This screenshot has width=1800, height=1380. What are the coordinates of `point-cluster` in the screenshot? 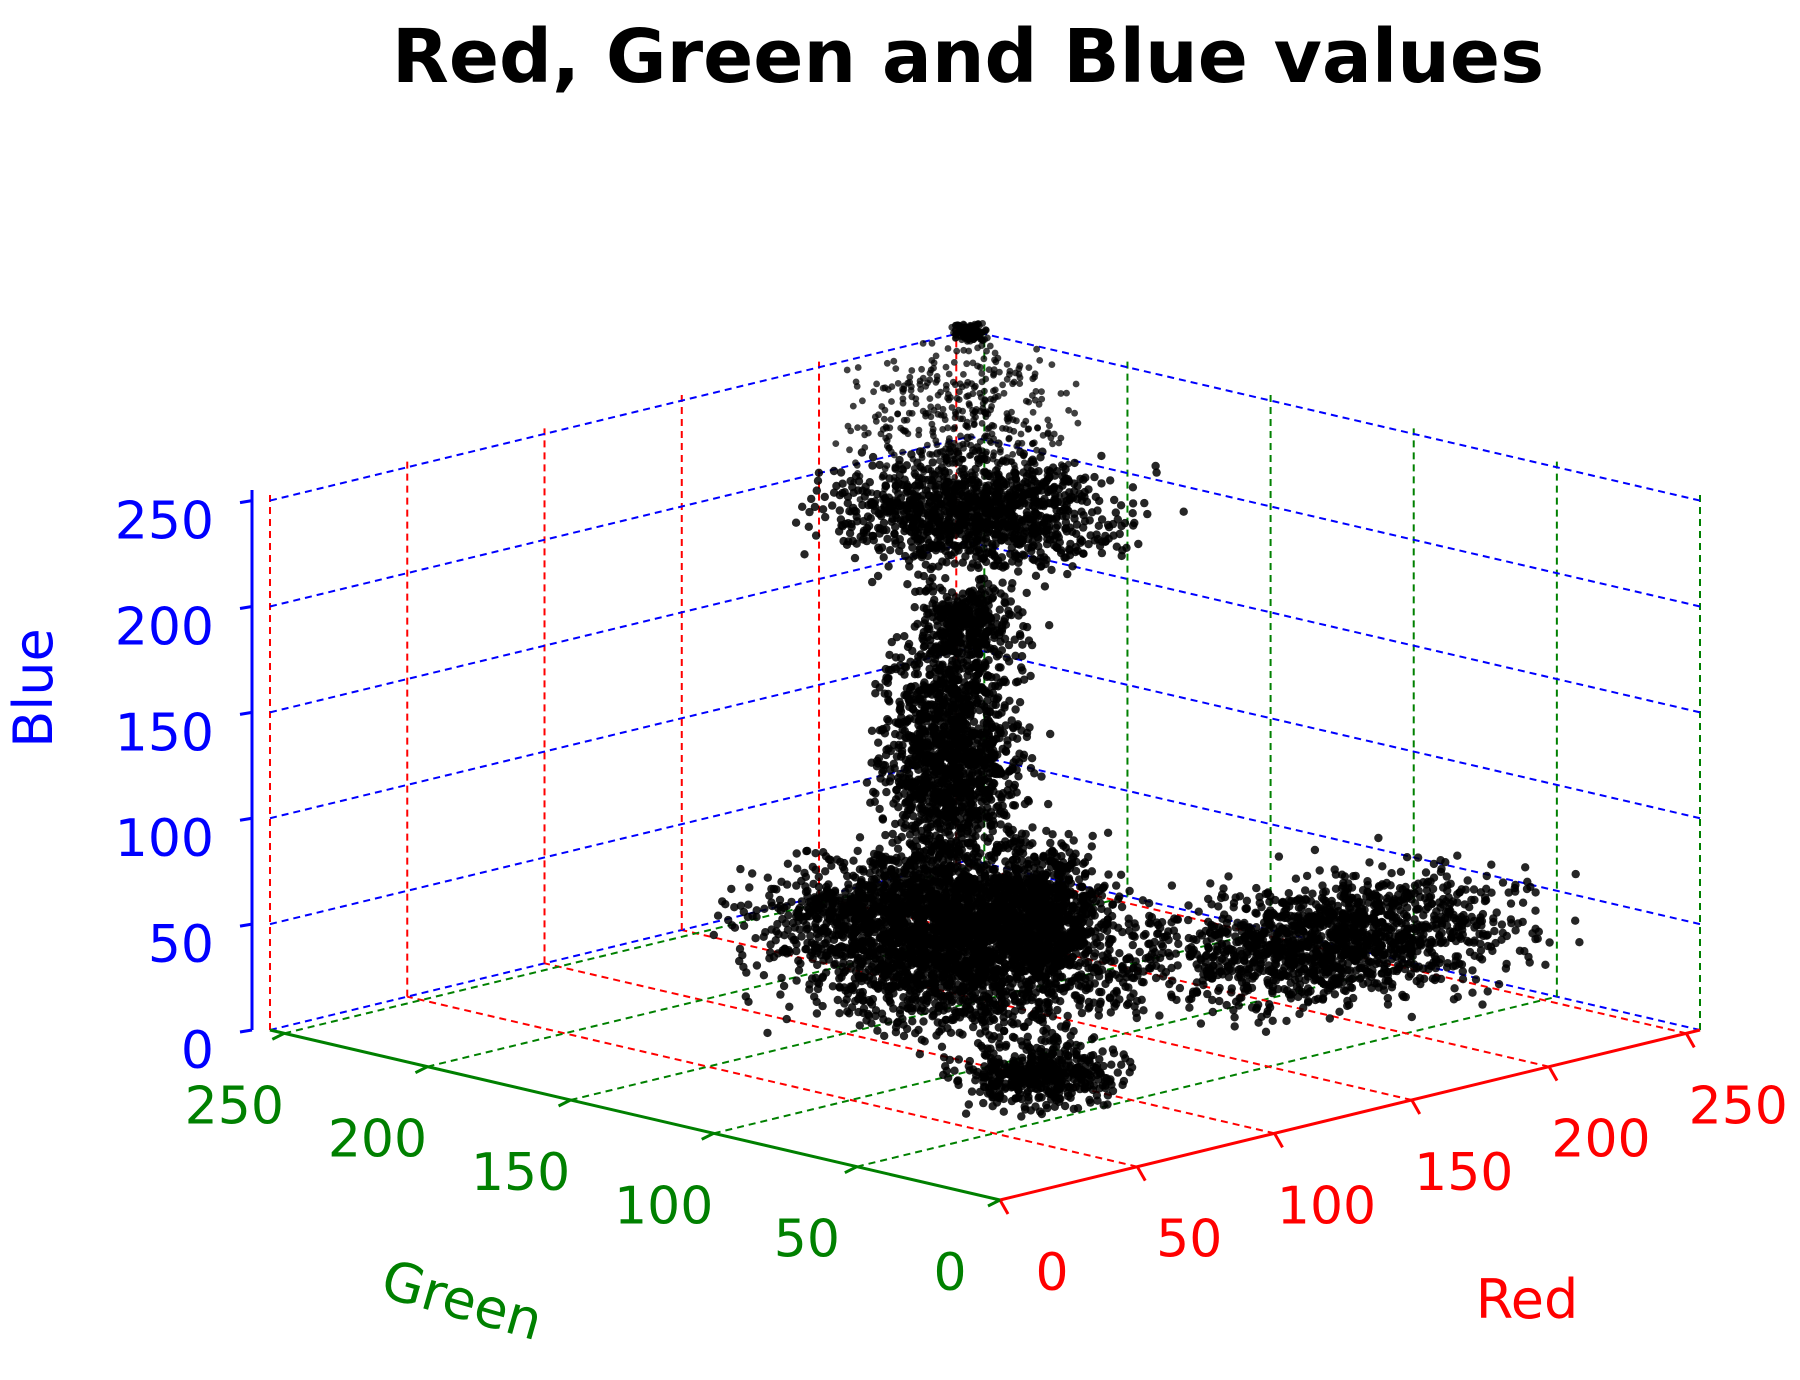 It's located at (989, 514).